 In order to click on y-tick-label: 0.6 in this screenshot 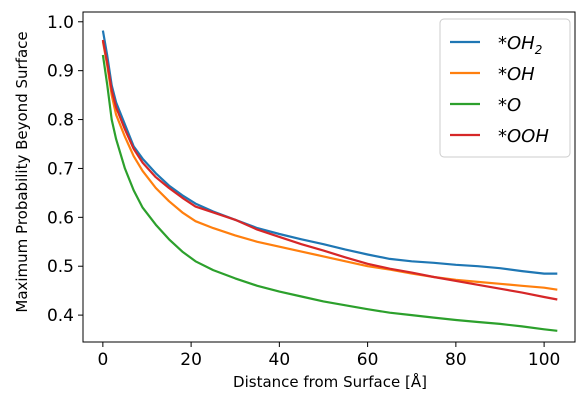, I will do `click(60, 218)`.